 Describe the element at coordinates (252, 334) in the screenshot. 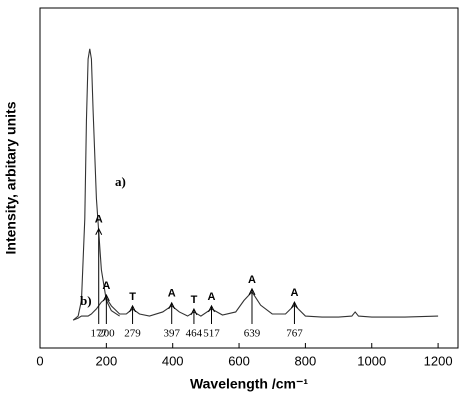

I see `annotation-number: 639` at that location.